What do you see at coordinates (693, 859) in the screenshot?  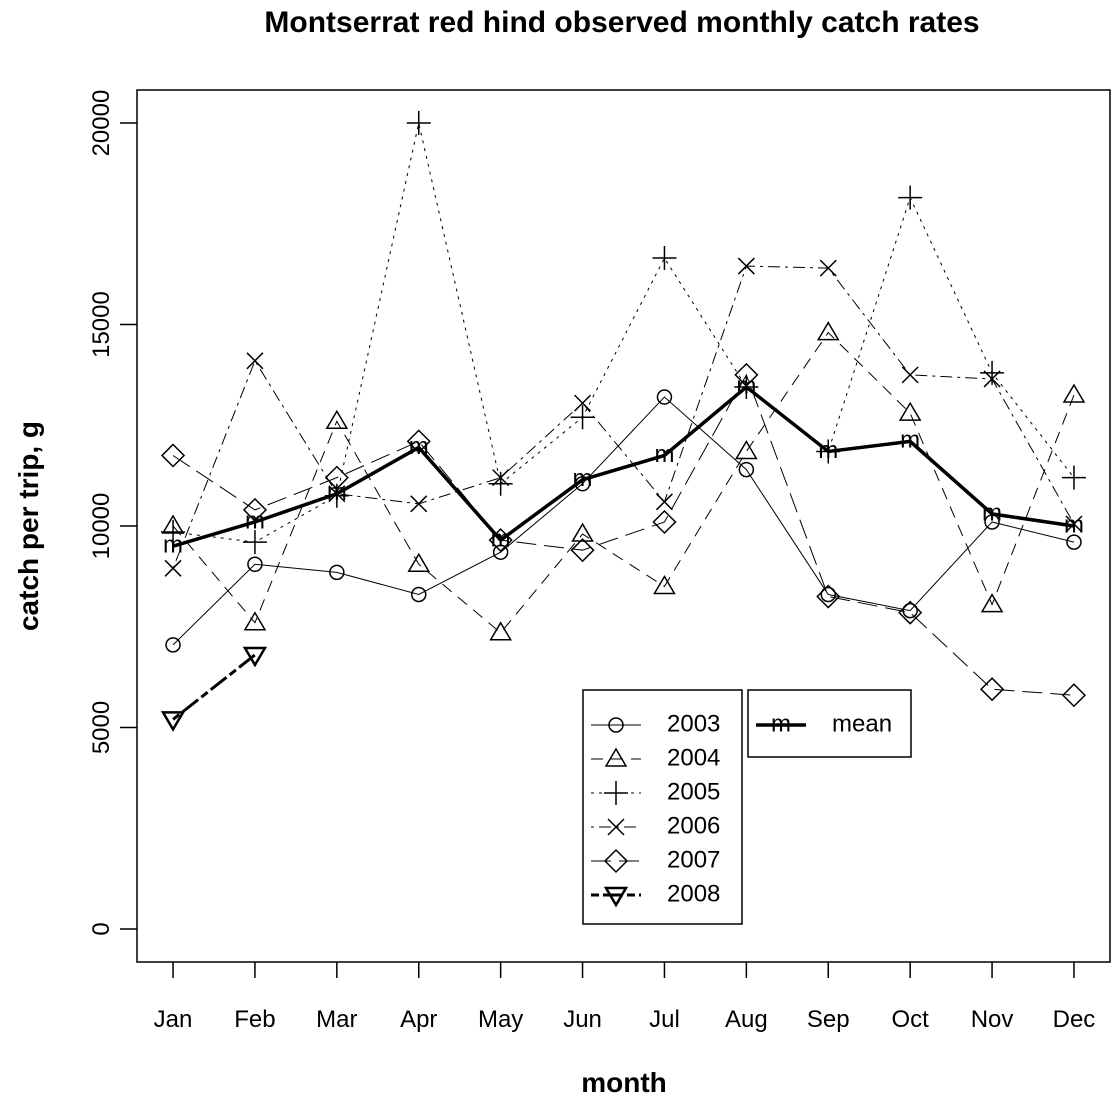 I see `legend-label: 2007` at bounding box center [693, 859].